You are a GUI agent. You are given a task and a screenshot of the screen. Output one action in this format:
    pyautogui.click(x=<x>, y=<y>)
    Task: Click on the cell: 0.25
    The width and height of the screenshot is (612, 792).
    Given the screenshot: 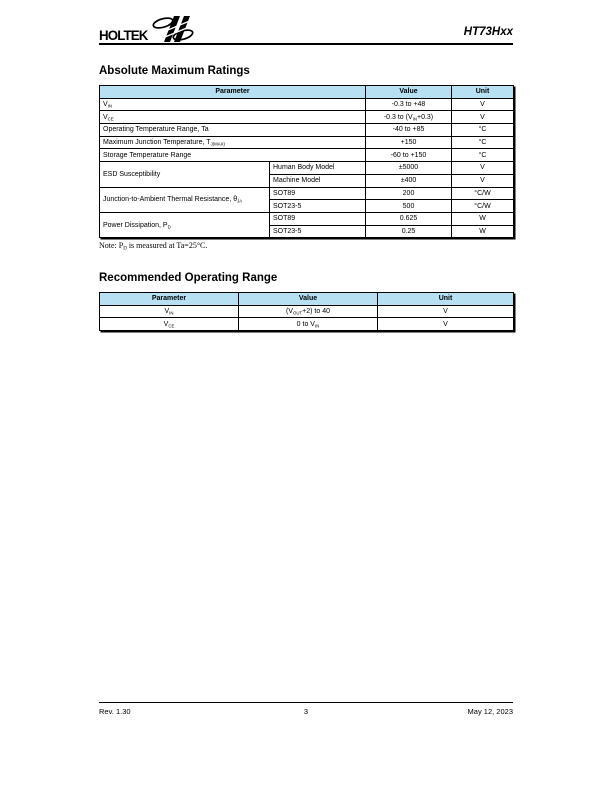 What is the action you would take?
    pyautogui.click(x=408, y=231)
    